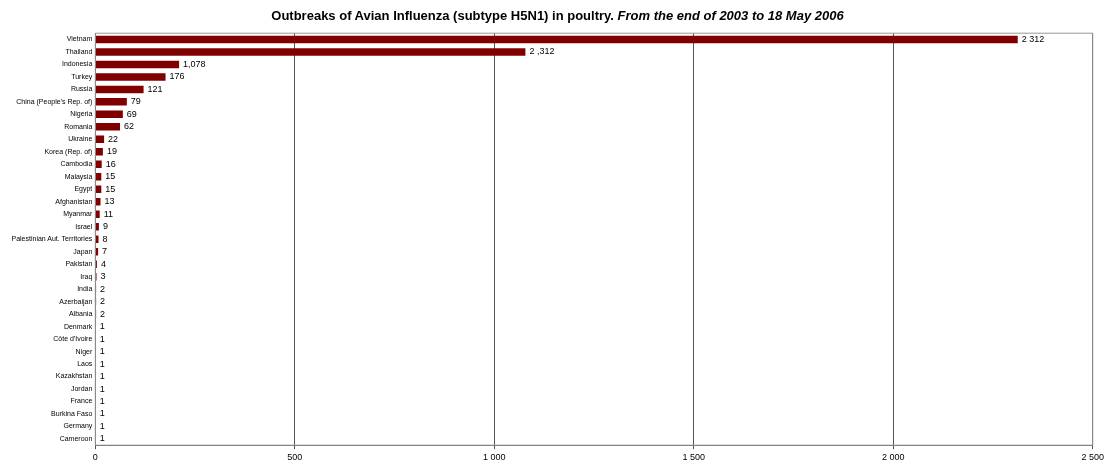 The height and width of the screenshot is (474, 1115). I want to click on x-tick-label: 0, so click(95, 457).